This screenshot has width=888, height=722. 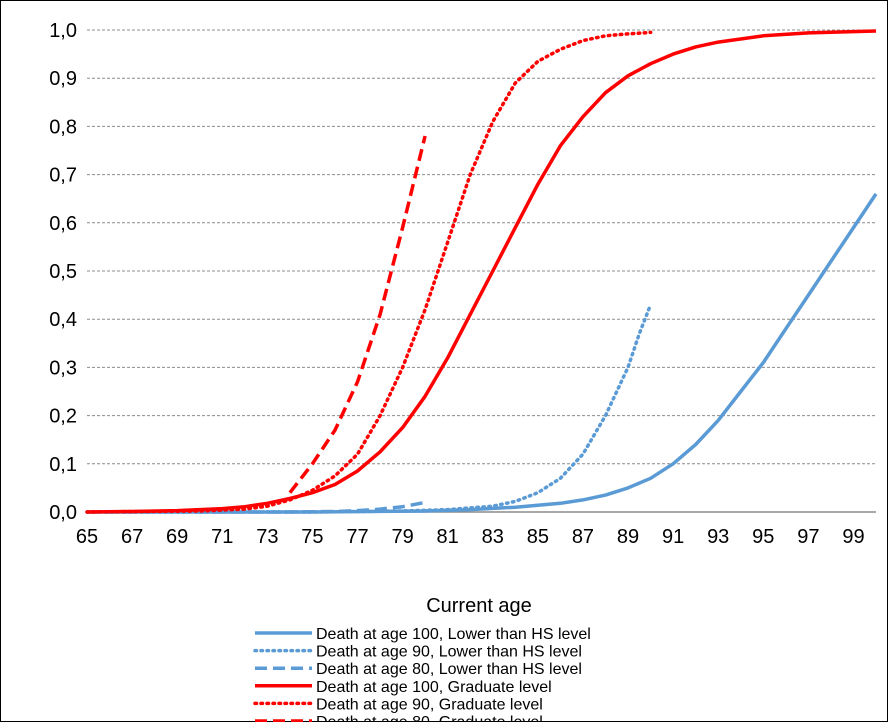 I want to click on x-tick-label: 85, so click(x=538, y=537).